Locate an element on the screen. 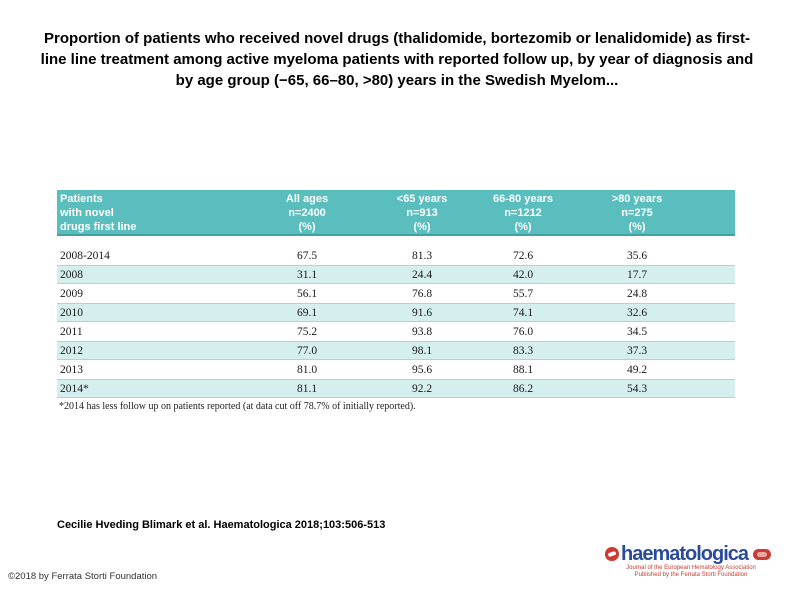 This screenshot has width=794, height=595. table-row: 2009 56.1 76.8 55.7 24.8 is located at coordinates (396, 293).